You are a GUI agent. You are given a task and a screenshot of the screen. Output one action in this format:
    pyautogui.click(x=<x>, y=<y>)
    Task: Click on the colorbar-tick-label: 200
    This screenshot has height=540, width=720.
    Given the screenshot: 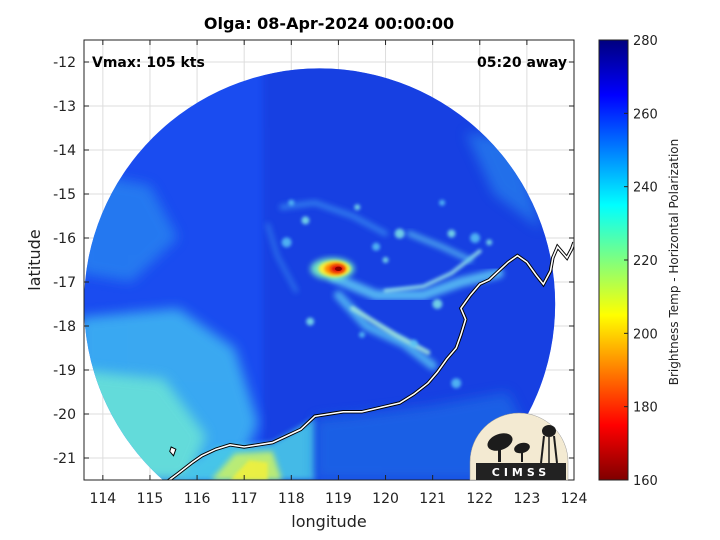 What is the action you would take?
    pyautogui.click(x=645, y=334)
    